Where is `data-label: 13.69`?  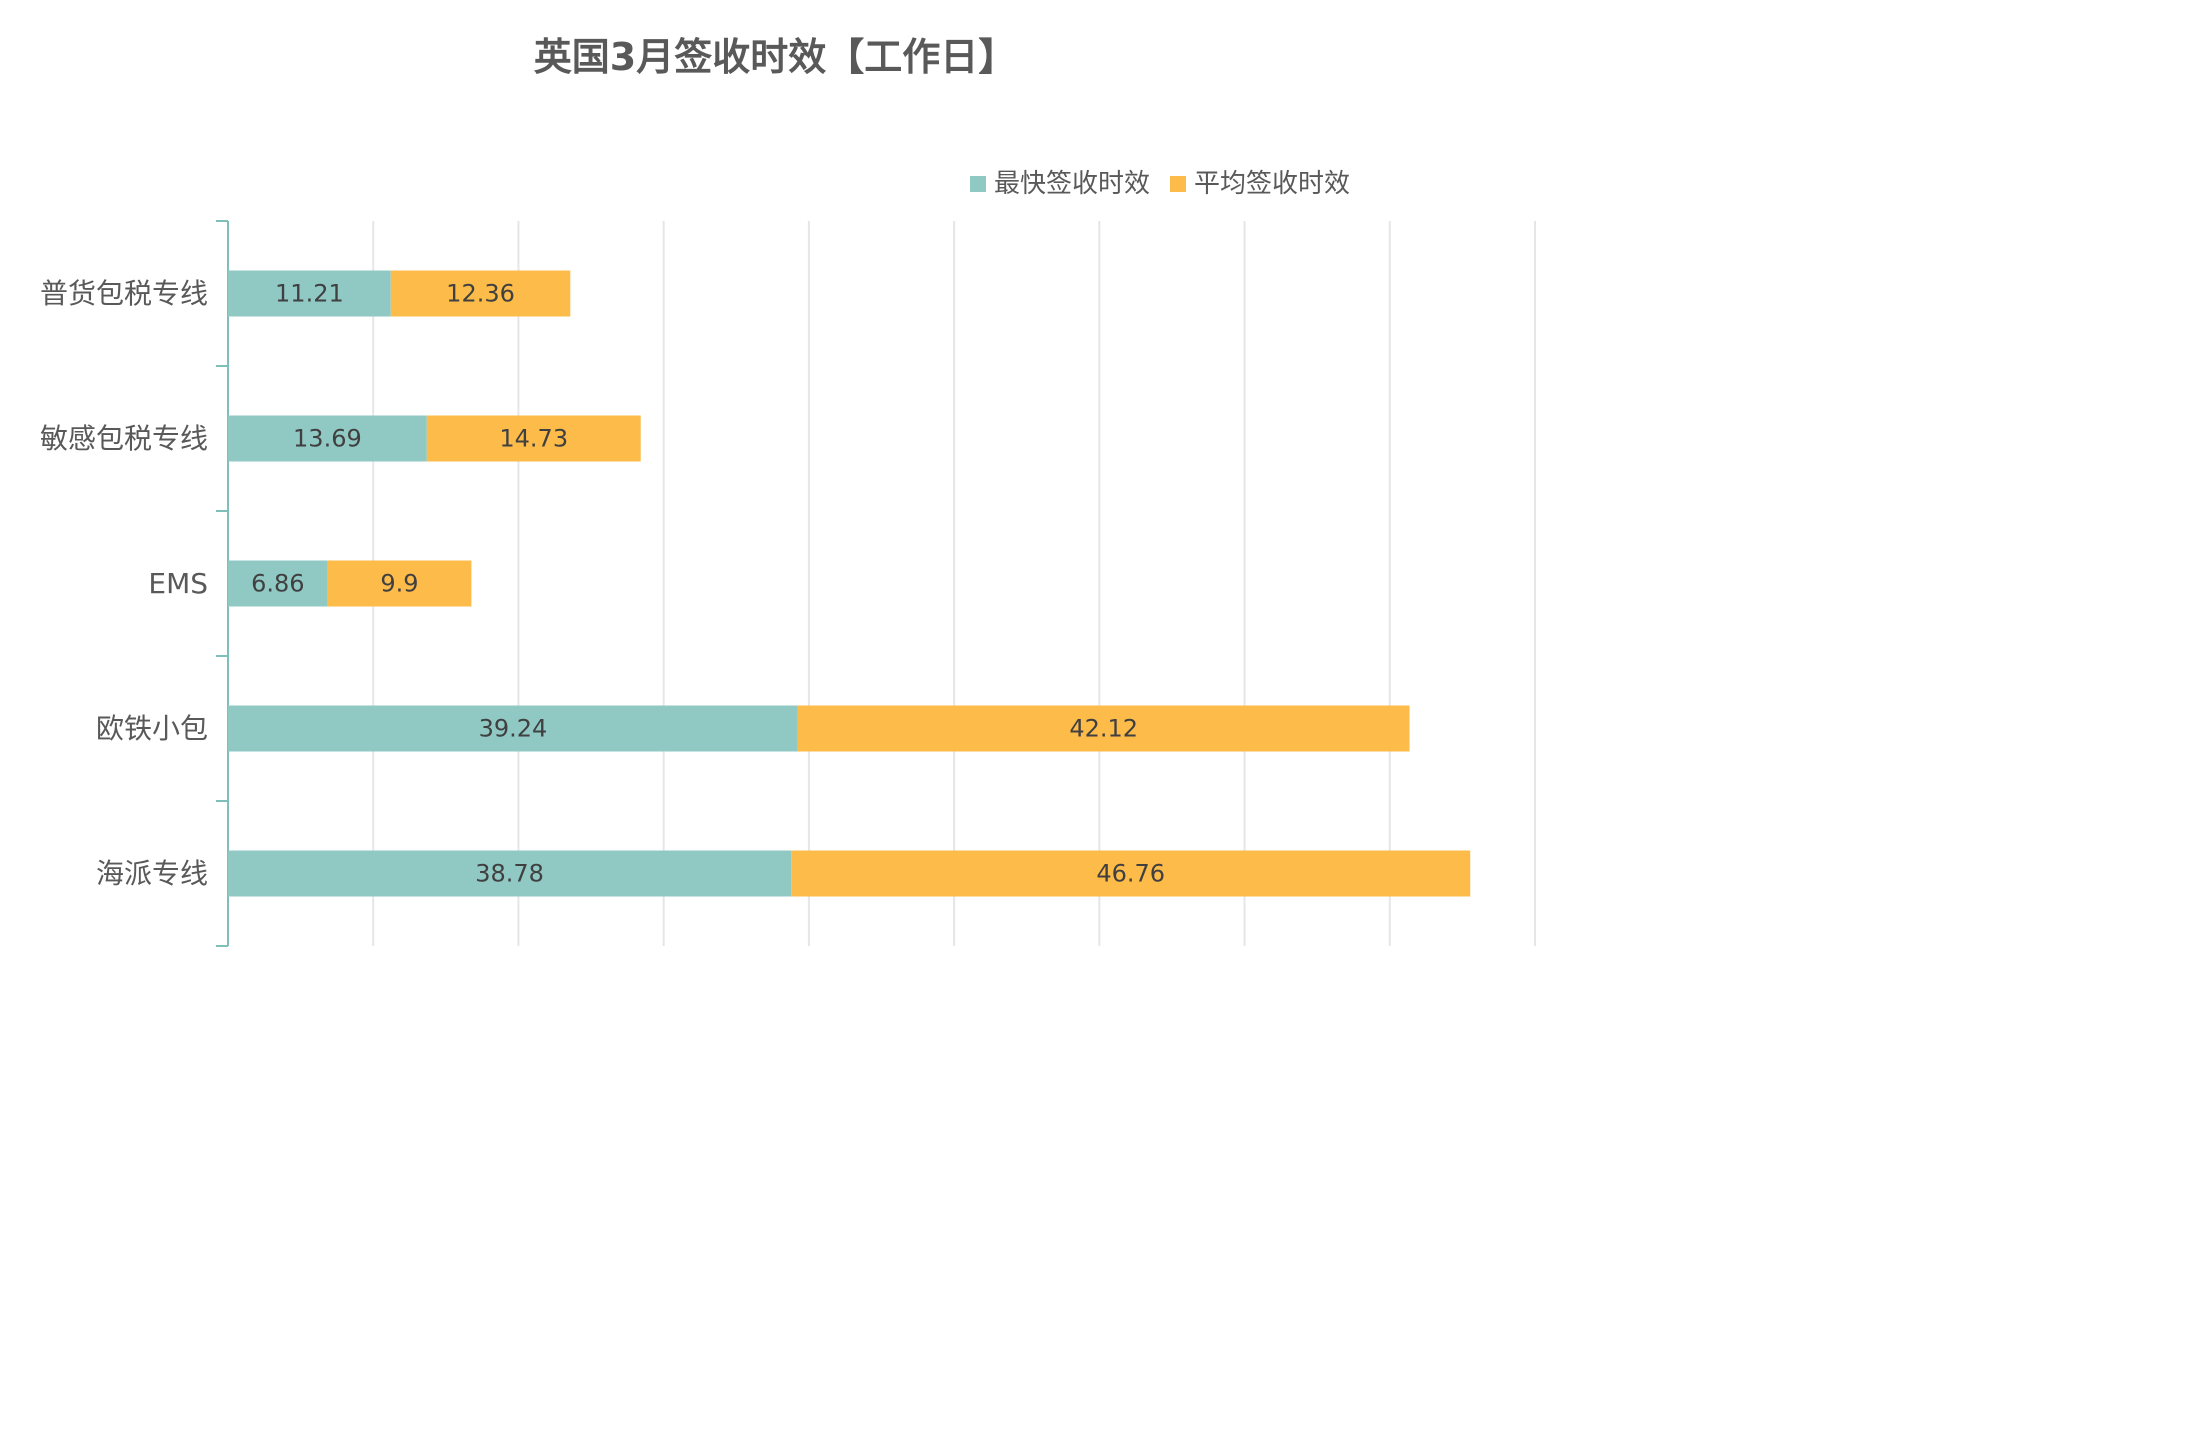
data-label: 13.69 is located at coordinates (327, 439).